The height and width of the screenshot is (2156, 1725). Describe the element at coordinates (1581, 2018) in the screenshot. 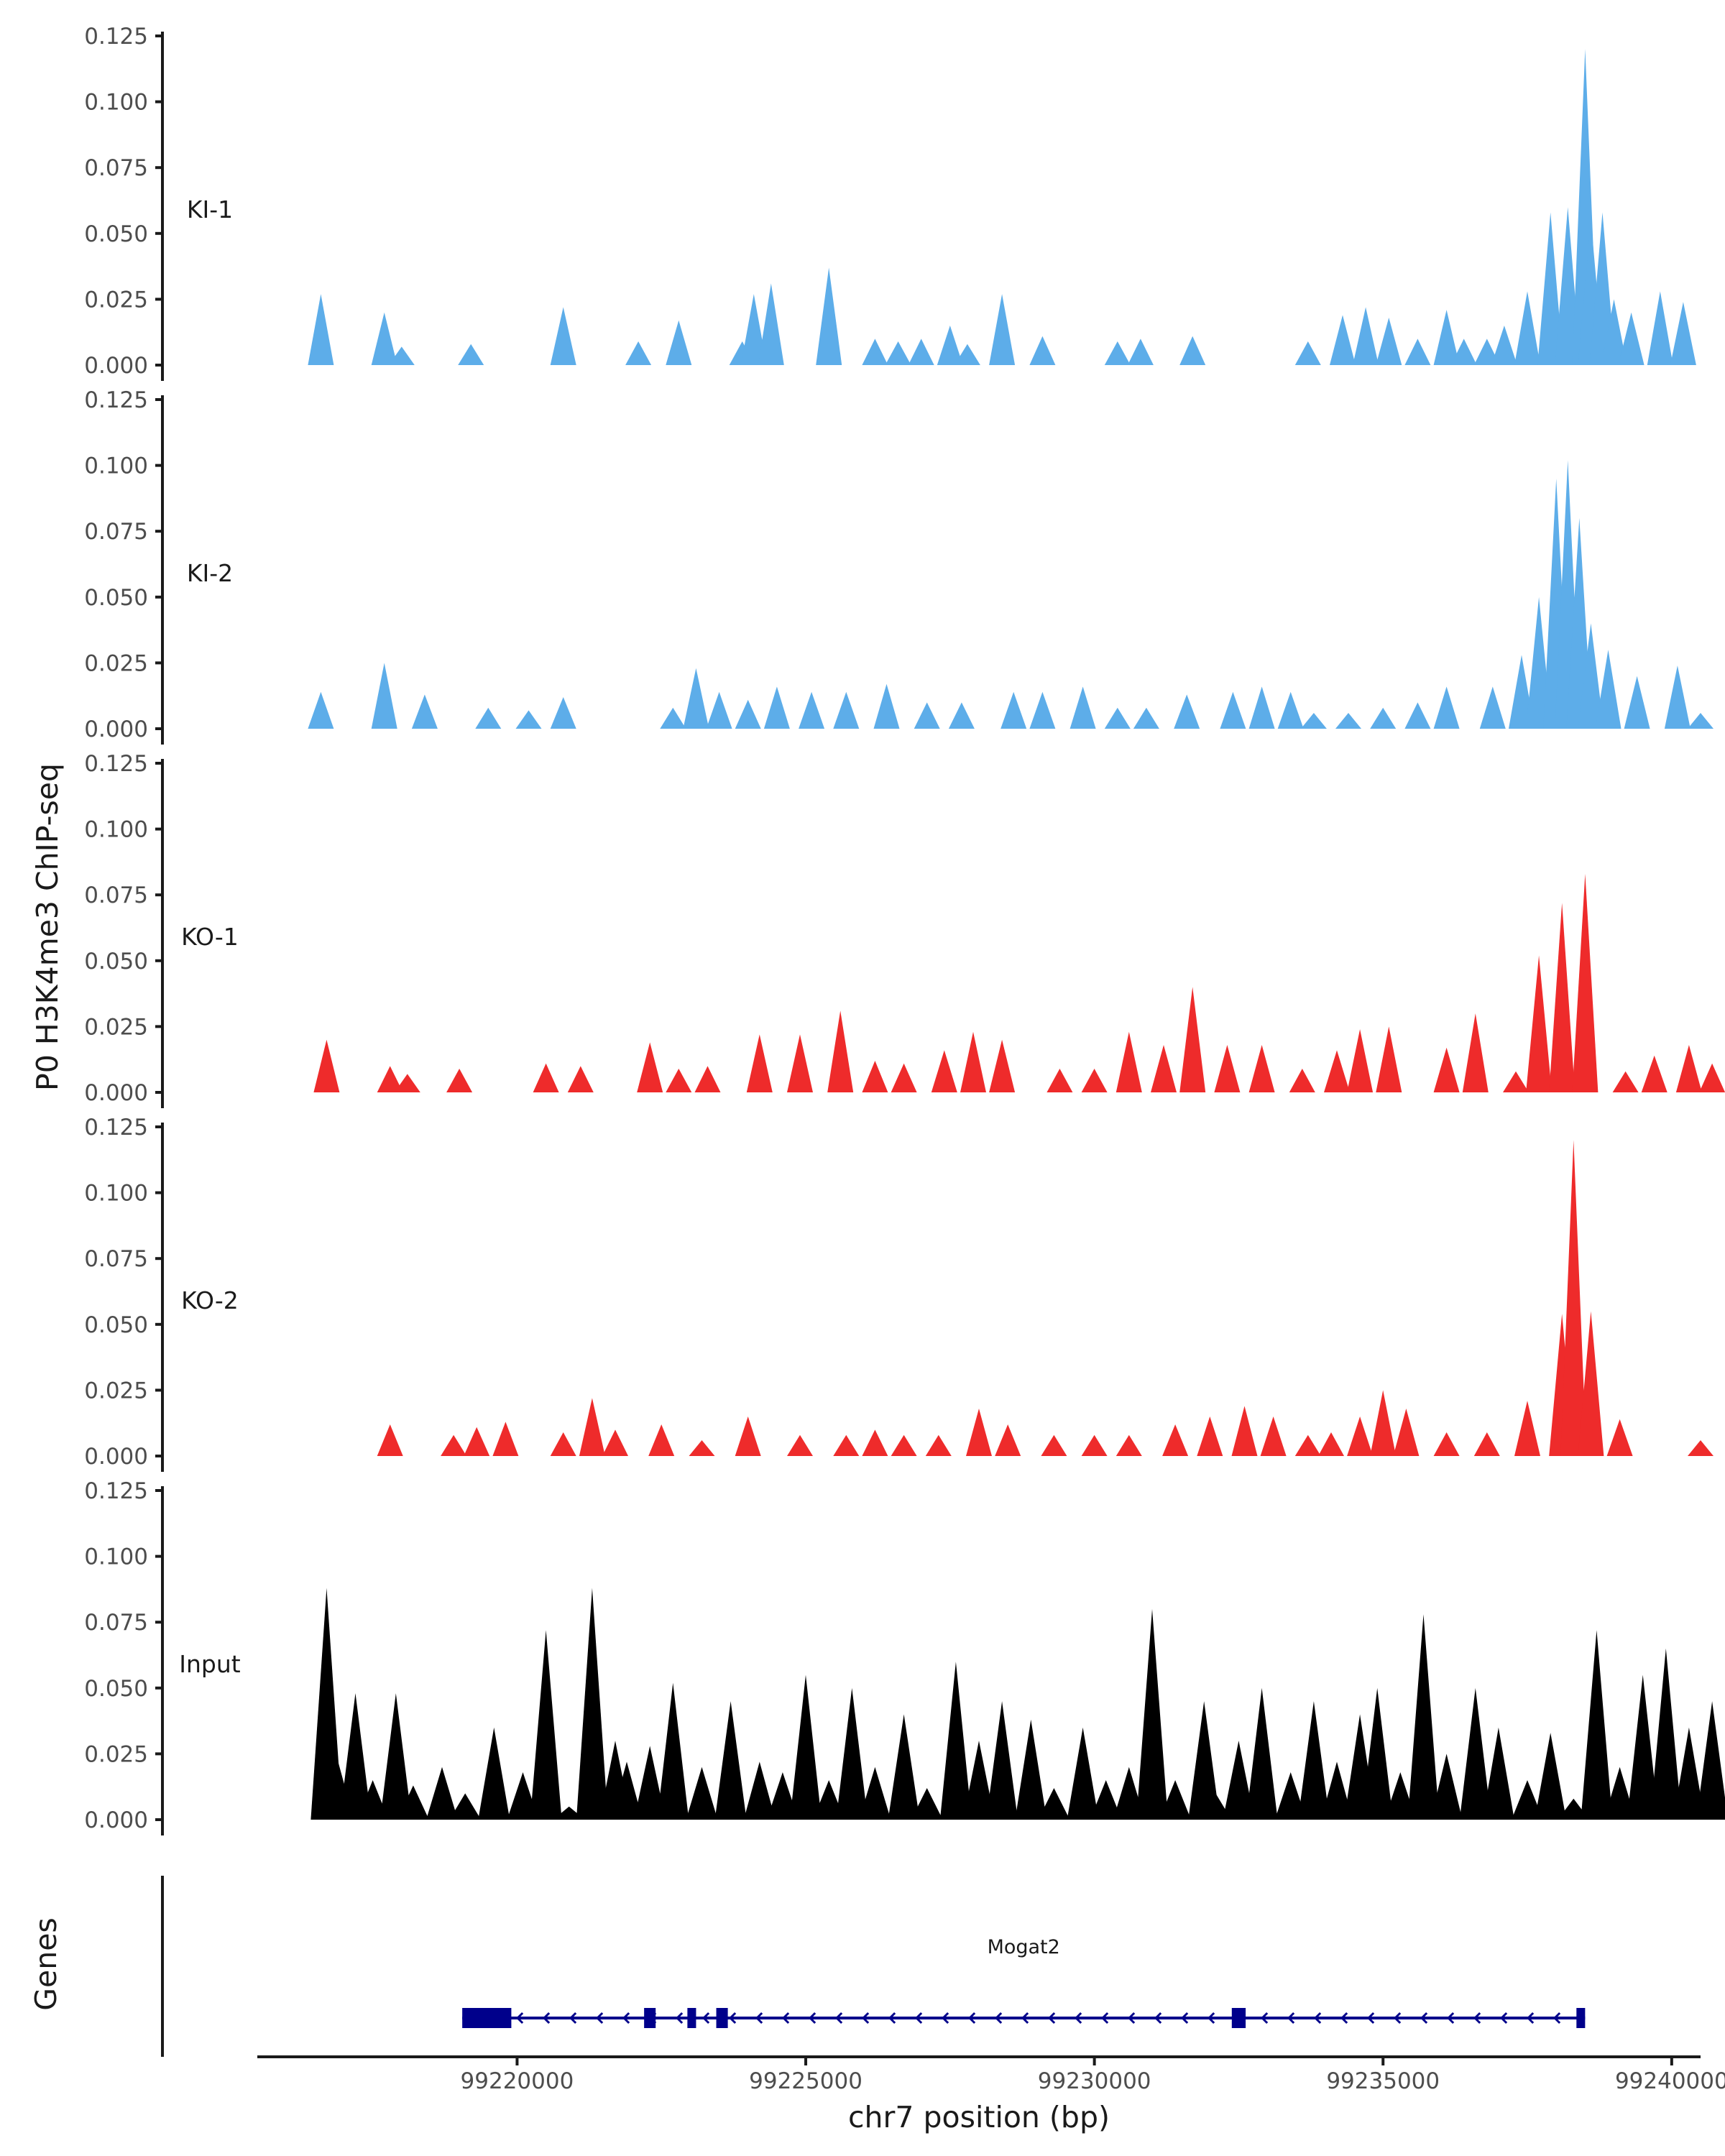

I see `gene-exon` at that location.